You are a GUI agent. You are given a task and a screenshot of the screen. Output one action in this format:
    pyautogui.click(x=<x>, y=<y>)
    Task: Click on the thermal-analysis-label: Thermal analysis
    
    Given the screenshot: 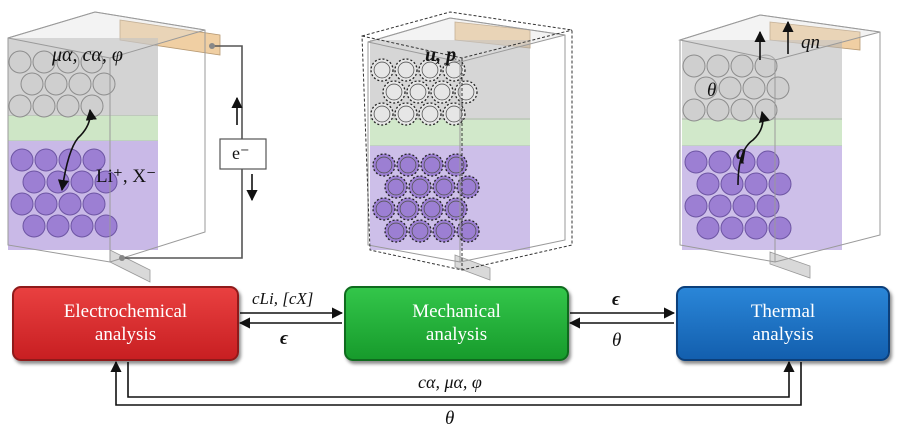 What is the action you would take?
    pyautogui.click(x=783, y=322)
    